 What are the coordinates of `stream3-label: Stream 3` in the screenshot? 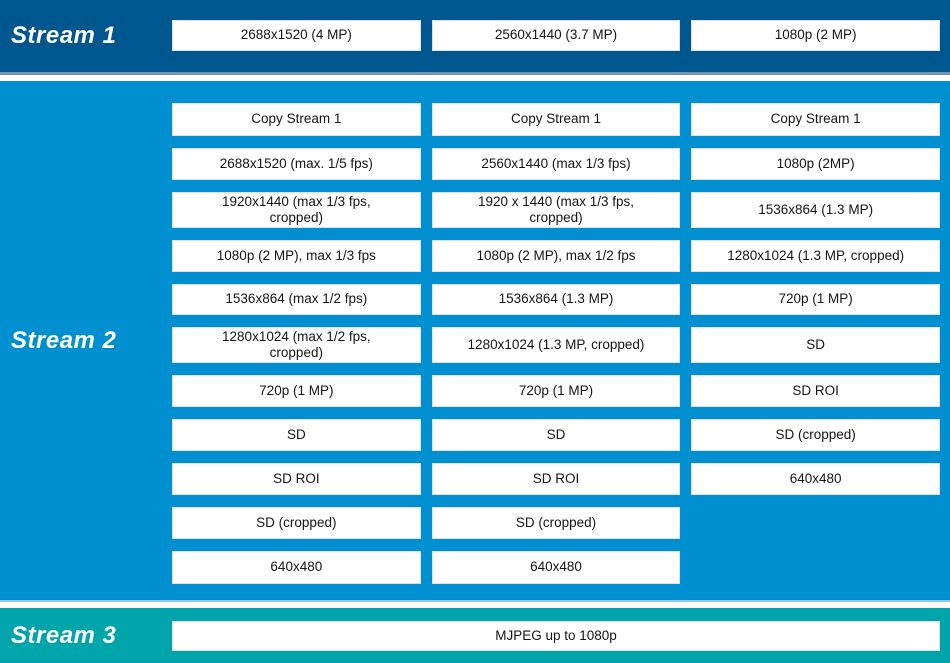 It's located at (64, 635).